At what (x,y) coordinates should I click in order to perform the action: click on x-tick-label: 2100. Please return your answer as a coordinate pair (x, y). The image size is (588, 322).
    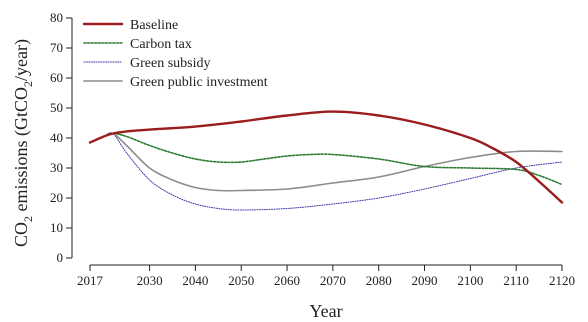
    Looking at the image, I should click on (470, 280).